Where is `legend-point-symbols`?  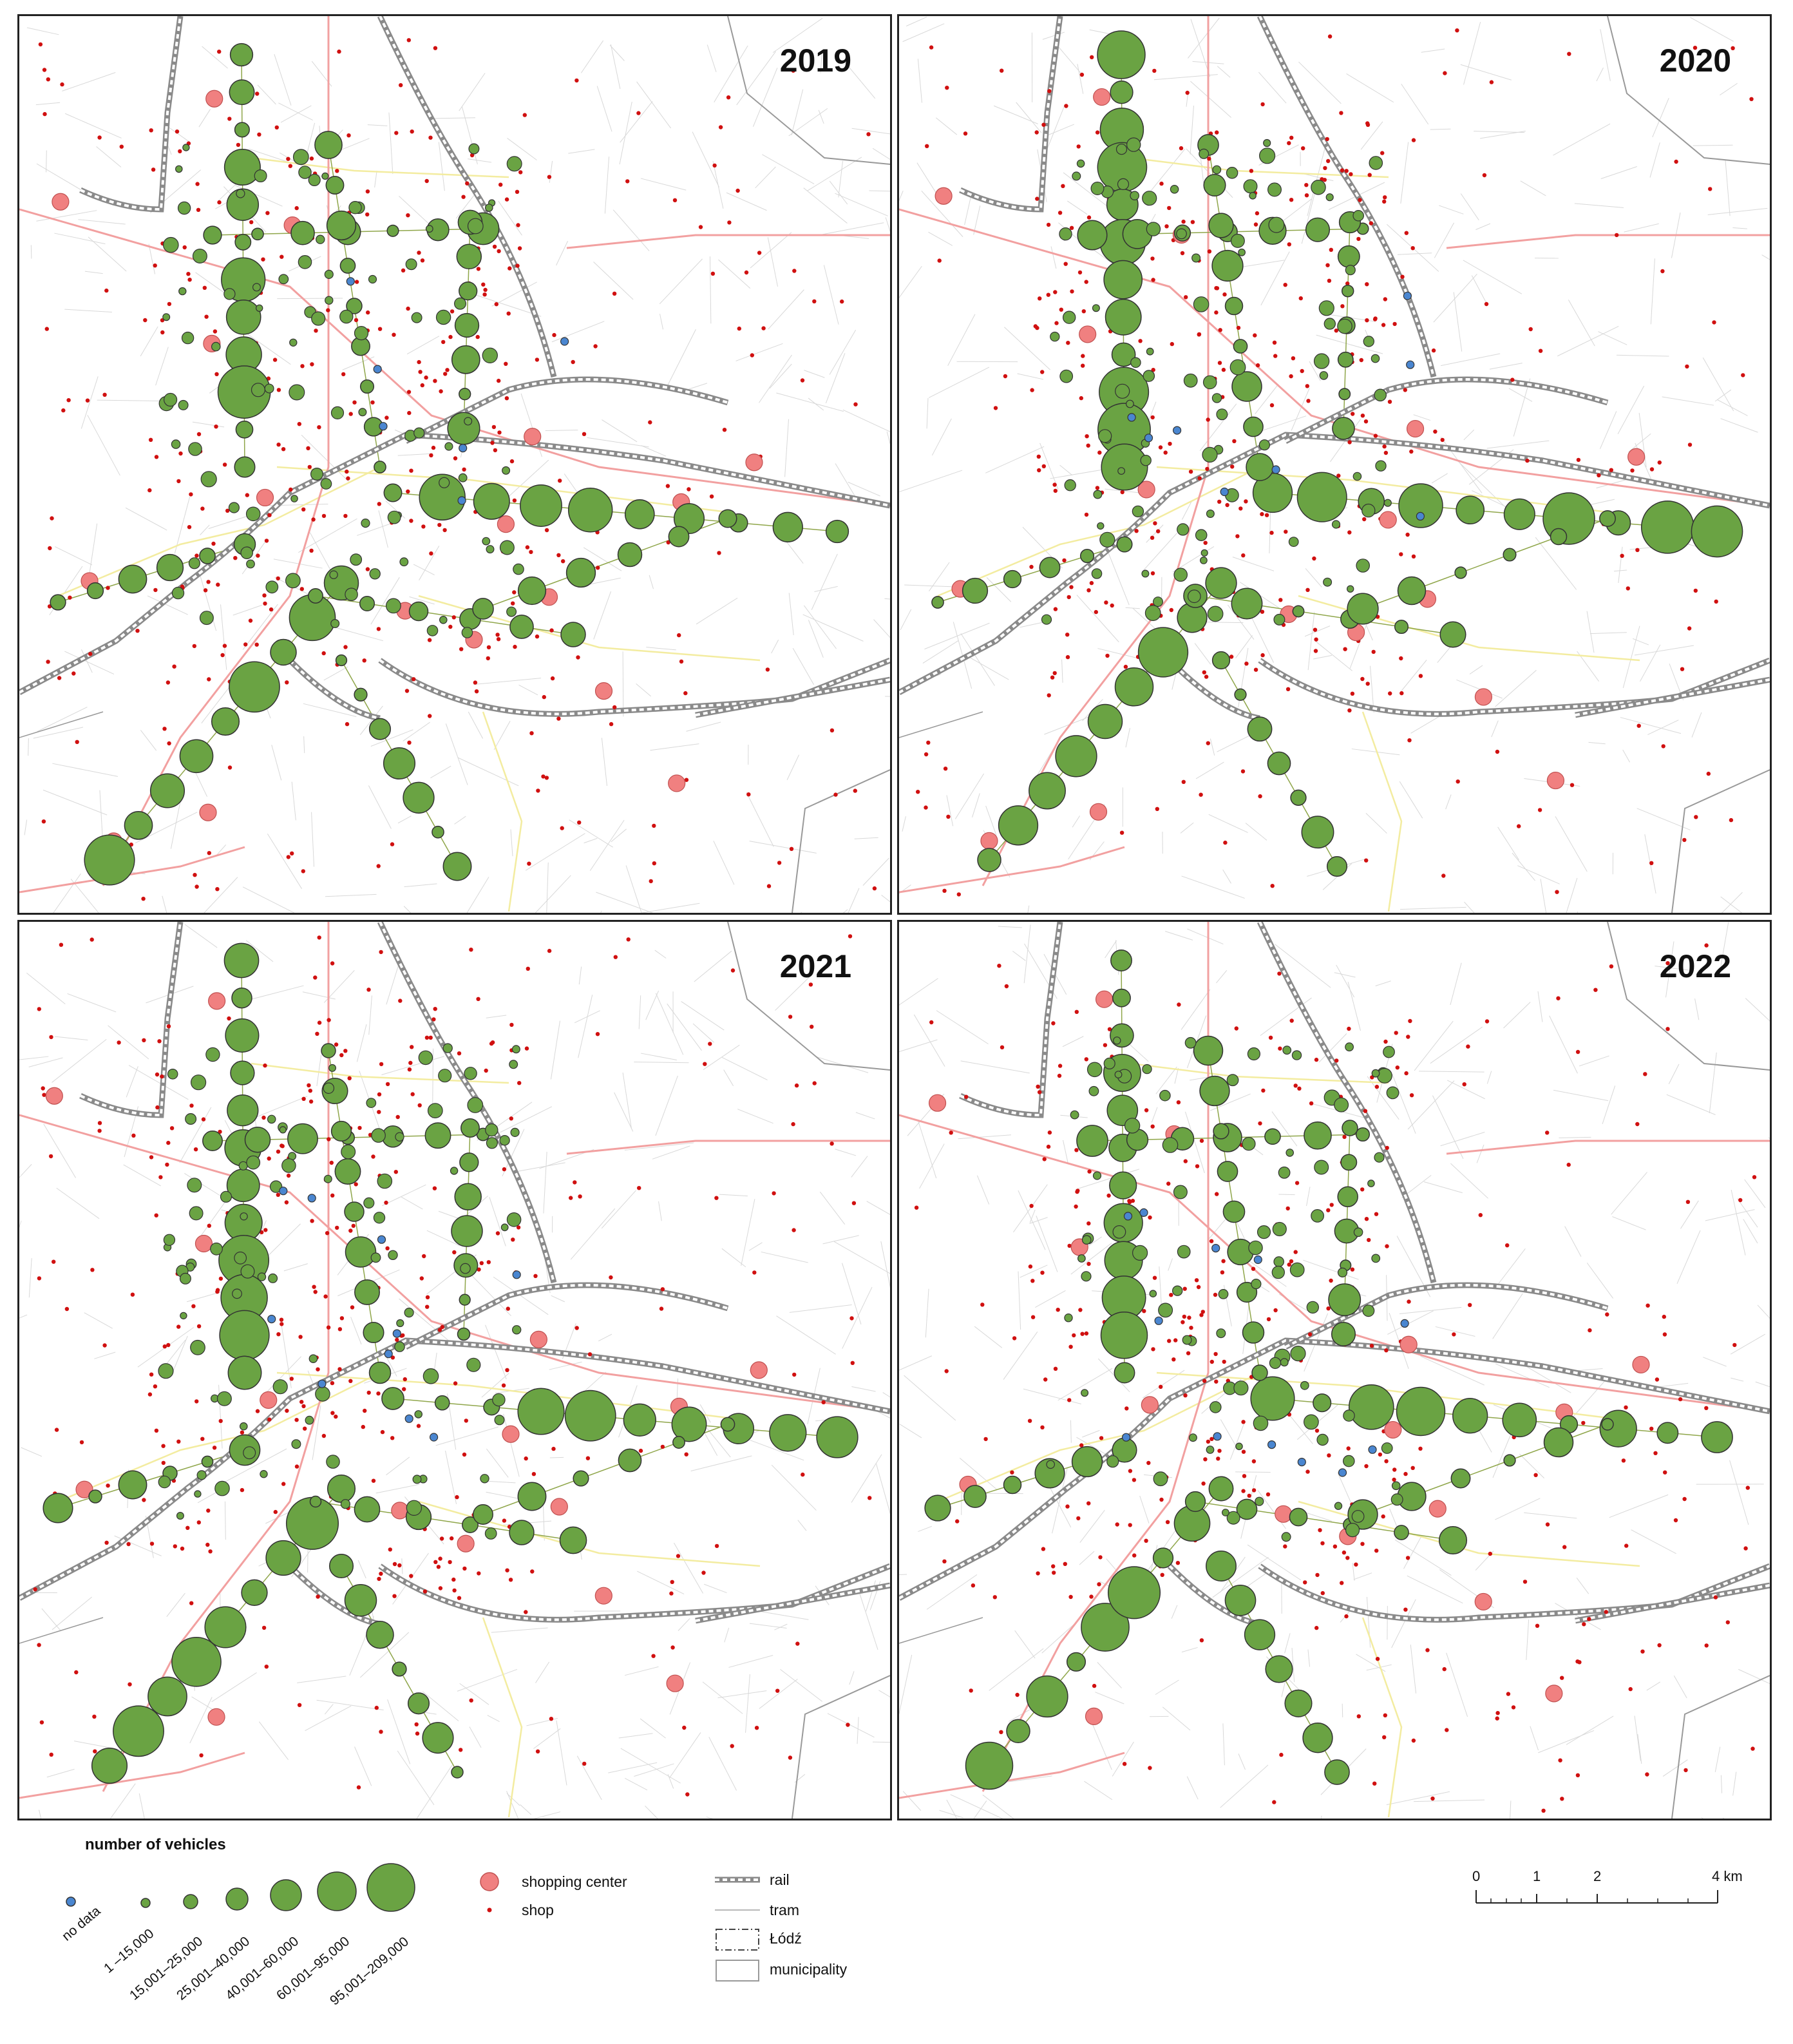
legend-point-symbols is located at coordinates (489, 1892).